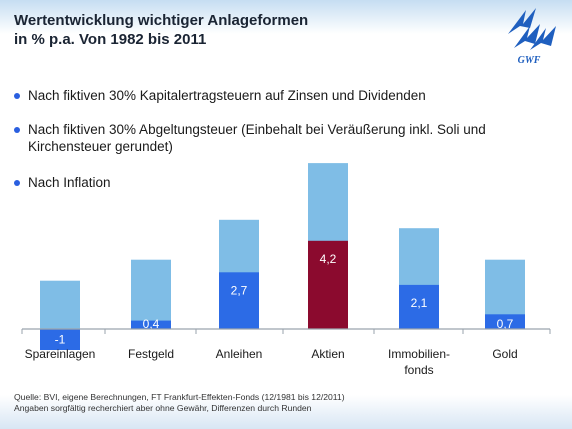  I want to click on data-label-gold: 0,7, so click(505, 324).